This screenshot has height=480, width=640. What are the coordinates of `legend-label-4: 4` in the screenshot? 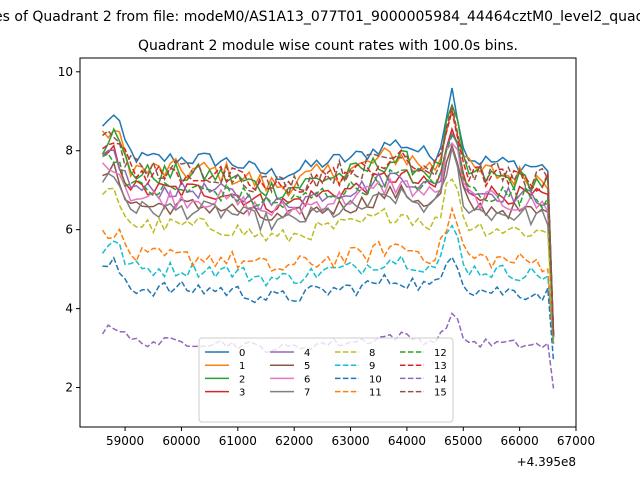 It's located at (307, 353).